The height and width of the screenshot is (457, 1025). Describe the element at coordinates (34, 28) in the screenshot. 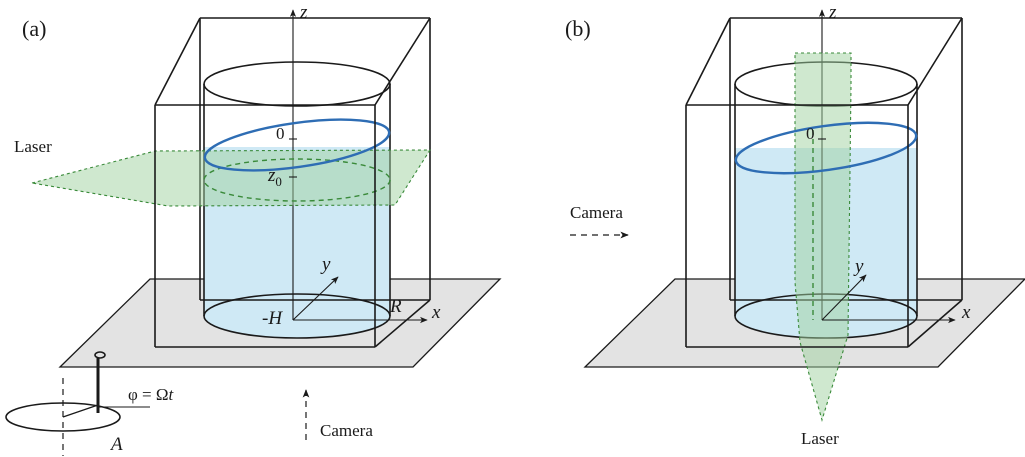

I see `panel-a-label: (a)` at that location.